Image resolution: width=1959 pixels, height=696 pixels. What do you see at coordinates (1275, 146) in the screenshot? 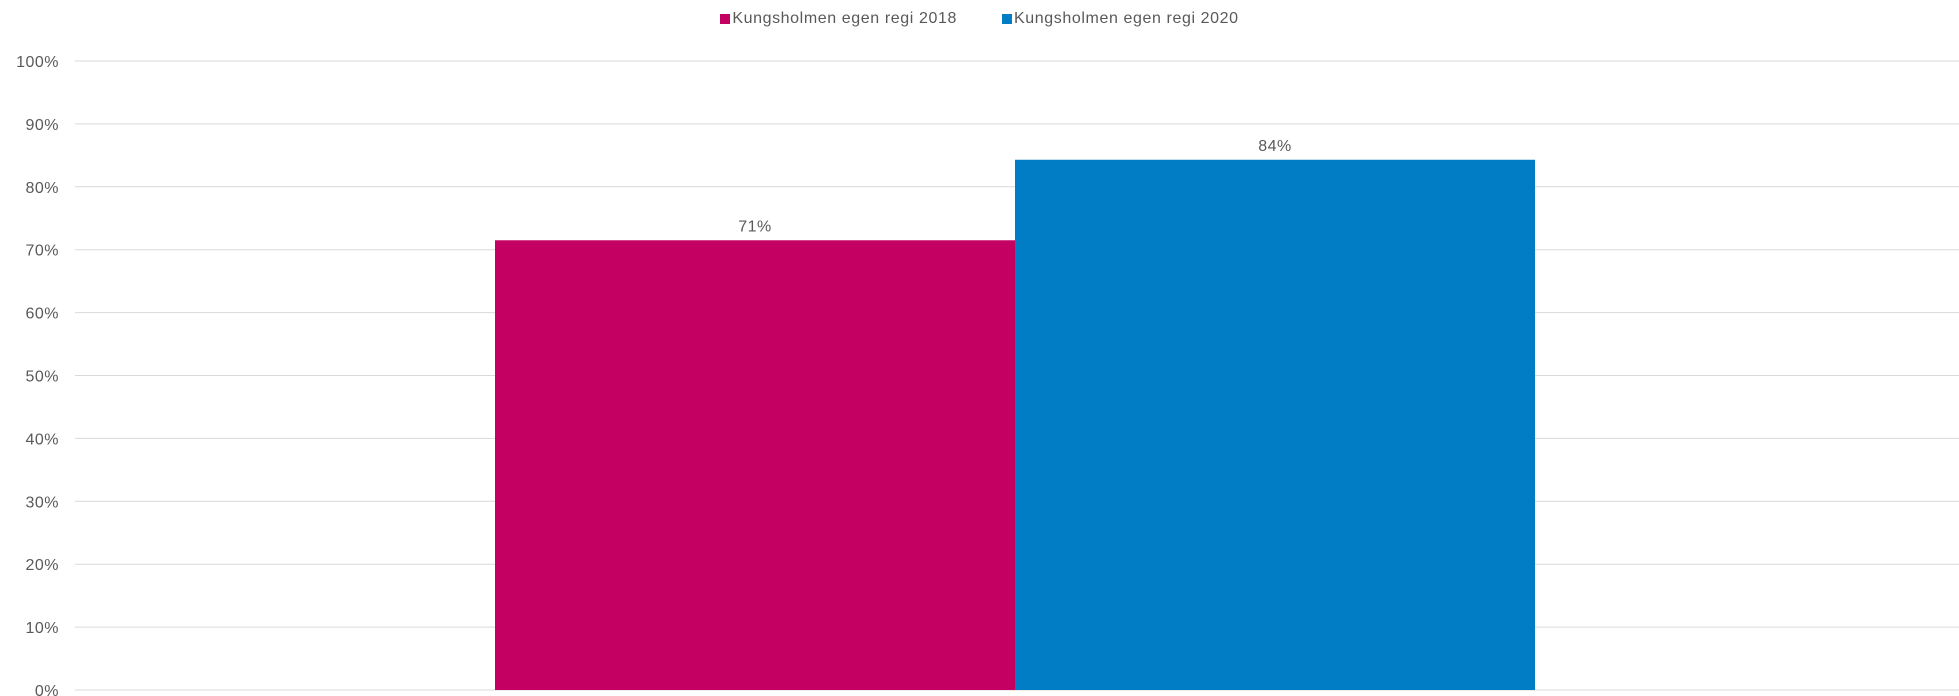
I see `data-label: 84%` at bounding box center [1275, 146].